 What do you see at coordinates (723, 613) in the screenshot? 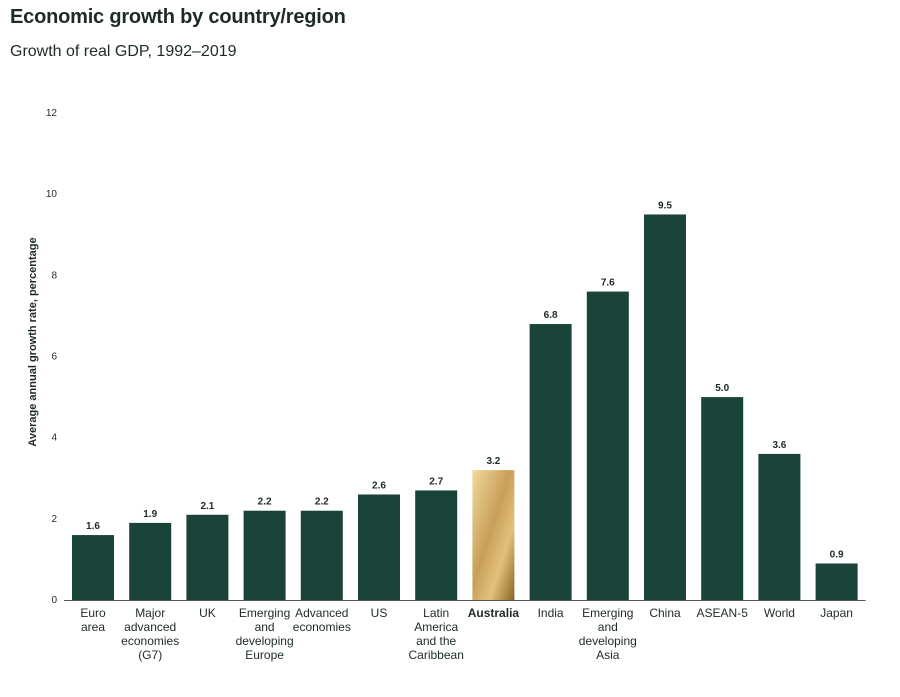
I see `x-tick-label: ASEAN-5` at bounding box center [723, 613].